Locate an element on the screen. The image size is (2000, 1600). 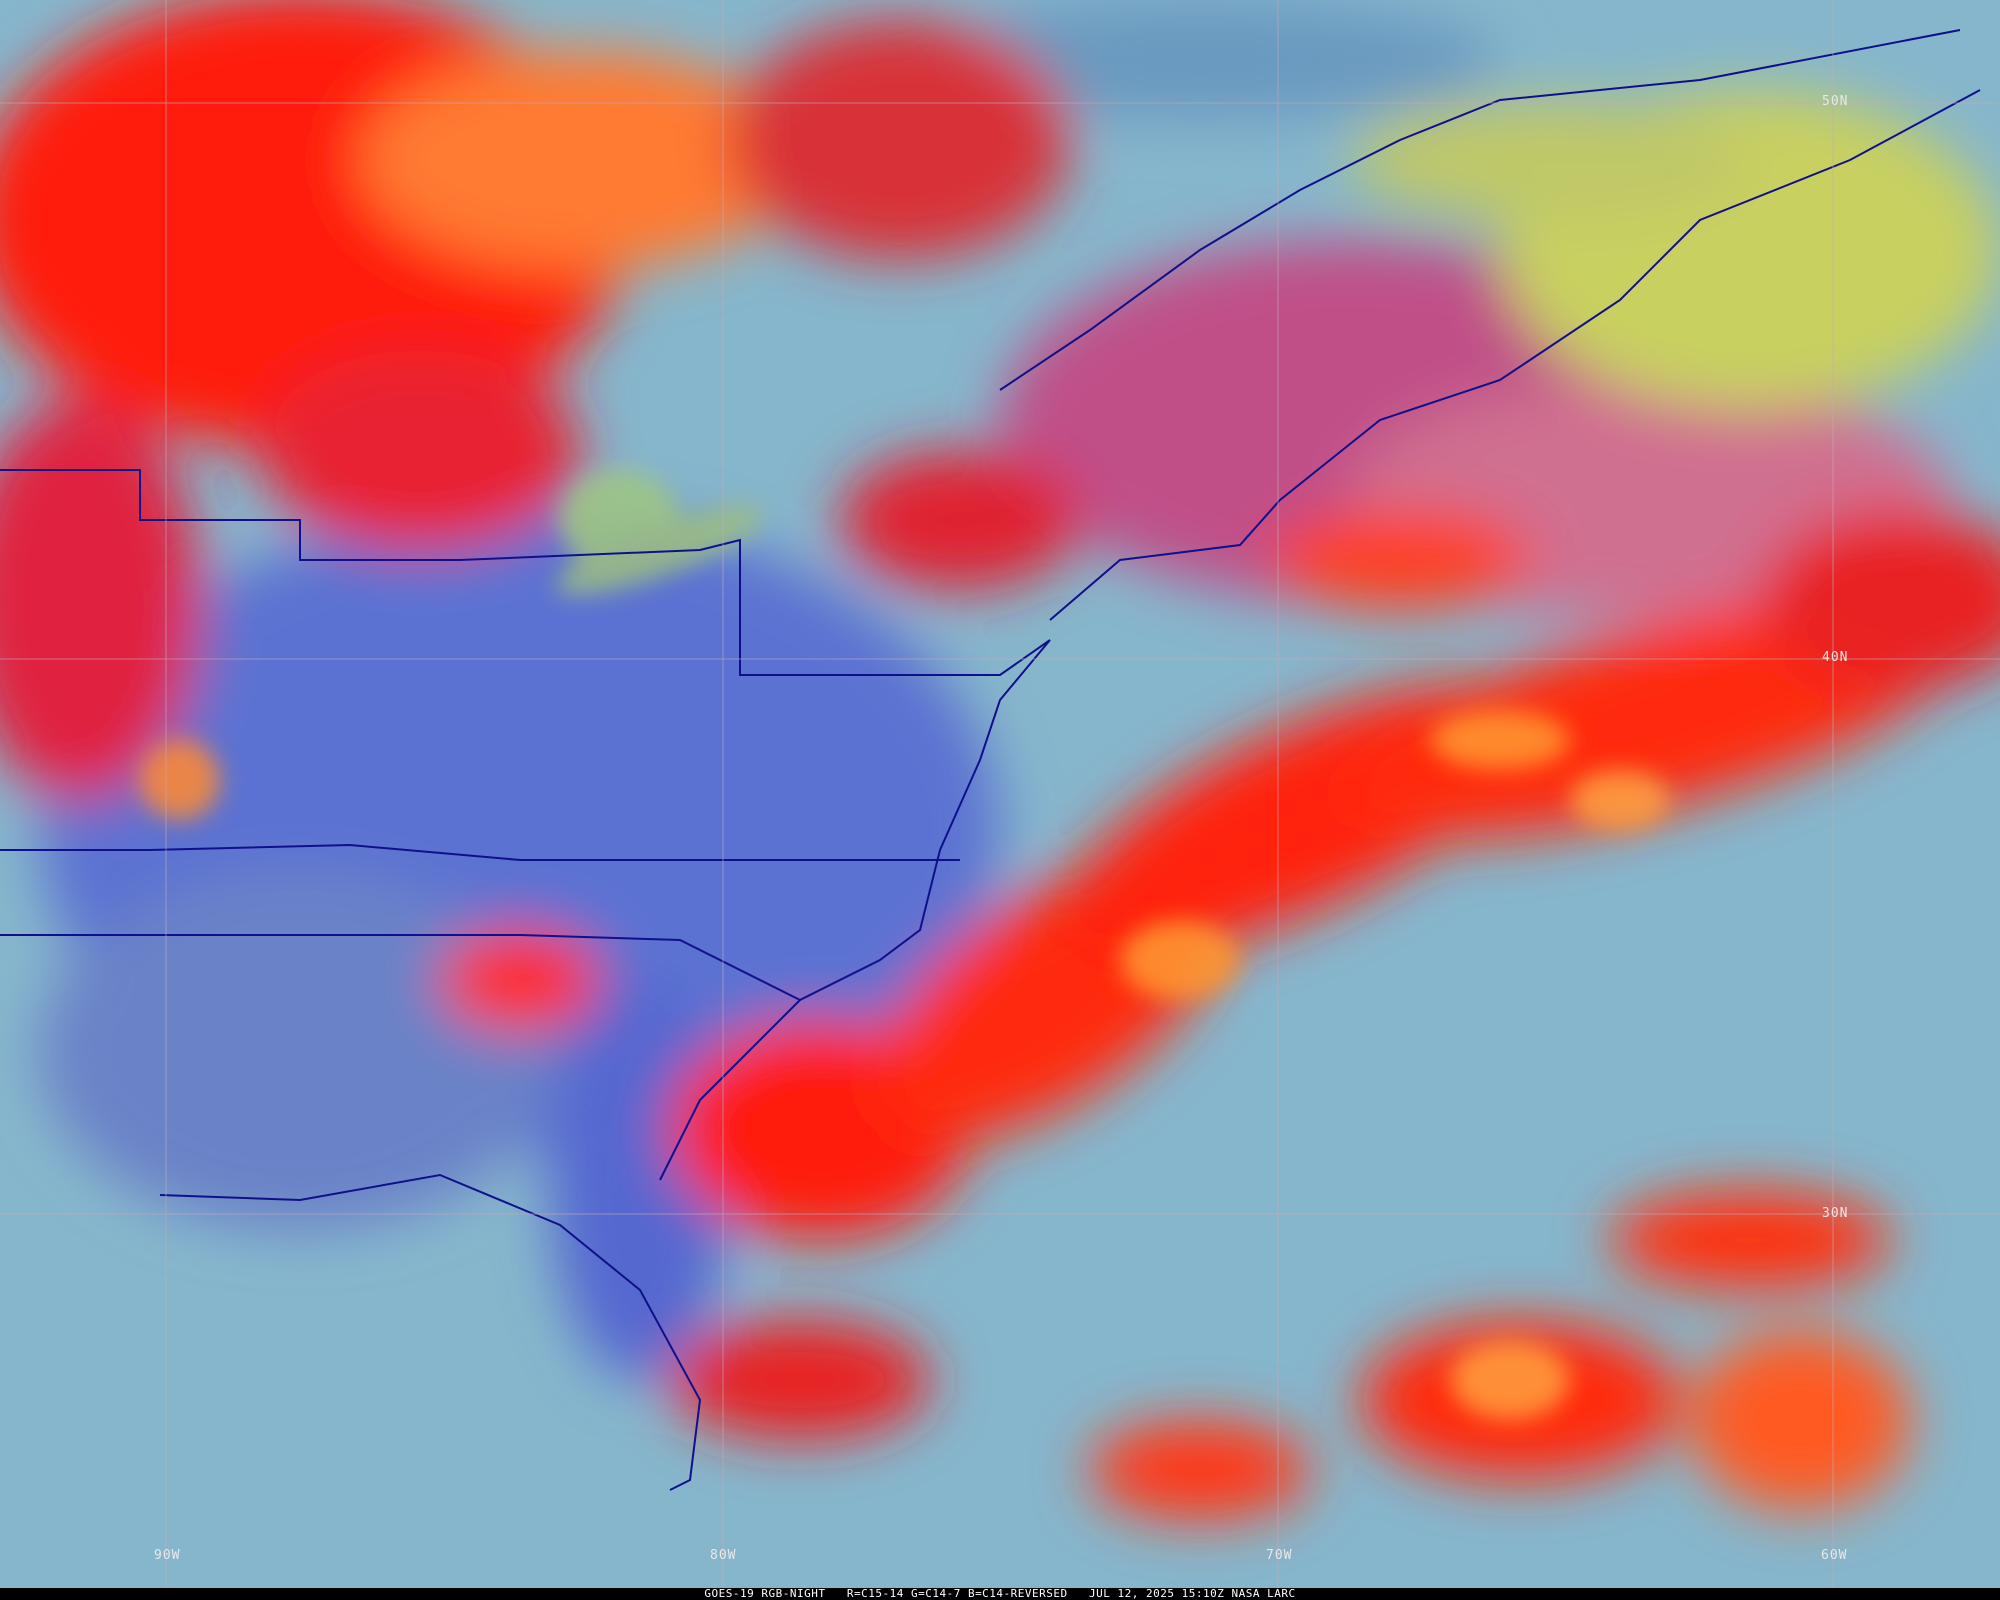
lat-label-30n: 30N is located at coordinates (1835, 1213).